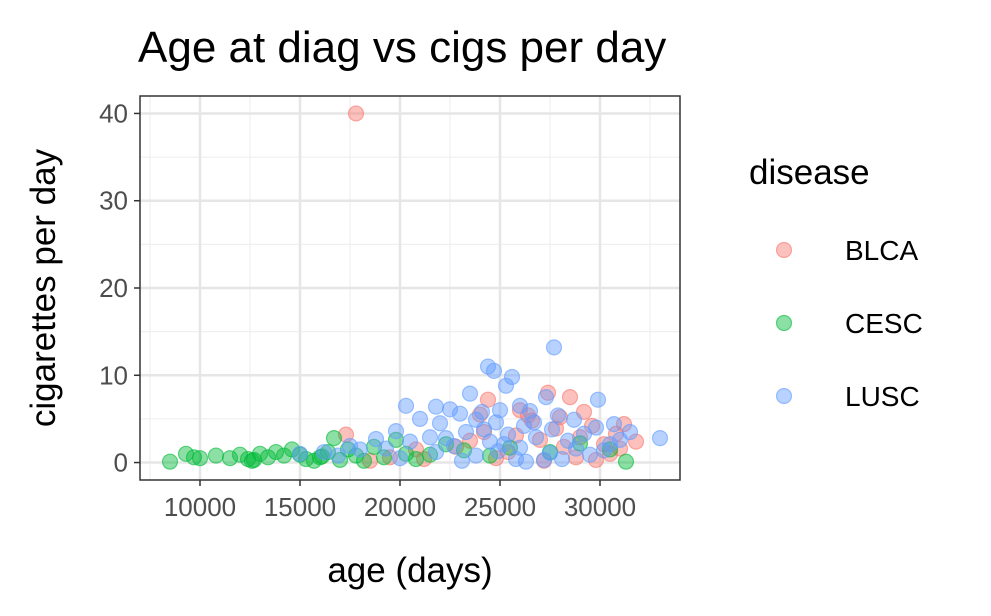  Describe the element at coordinates (400, 507) in the screenshot. I see `x-tick-label: 20000` at that location.